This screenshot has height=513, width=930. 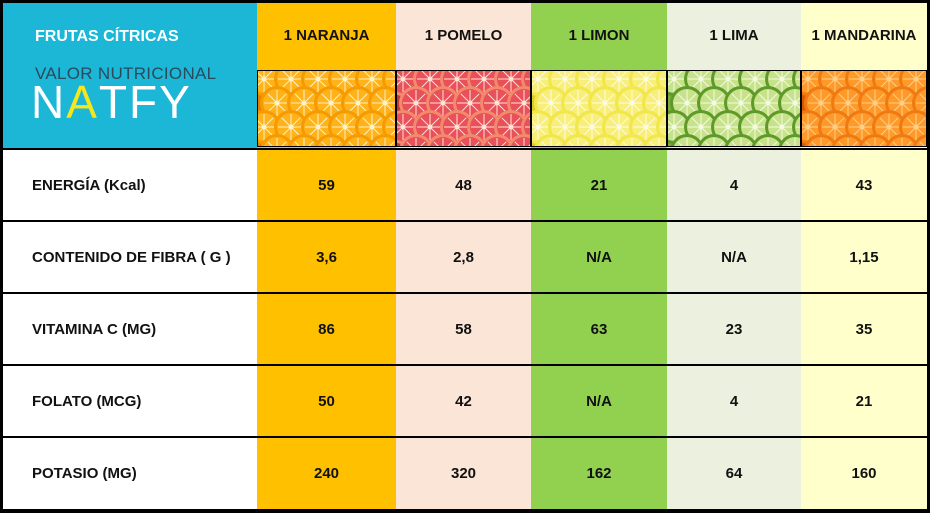 What do you see at coordinates (326, 329) in the screenshot?
I see `table-cell: 86` at bounding box center [326, 329].